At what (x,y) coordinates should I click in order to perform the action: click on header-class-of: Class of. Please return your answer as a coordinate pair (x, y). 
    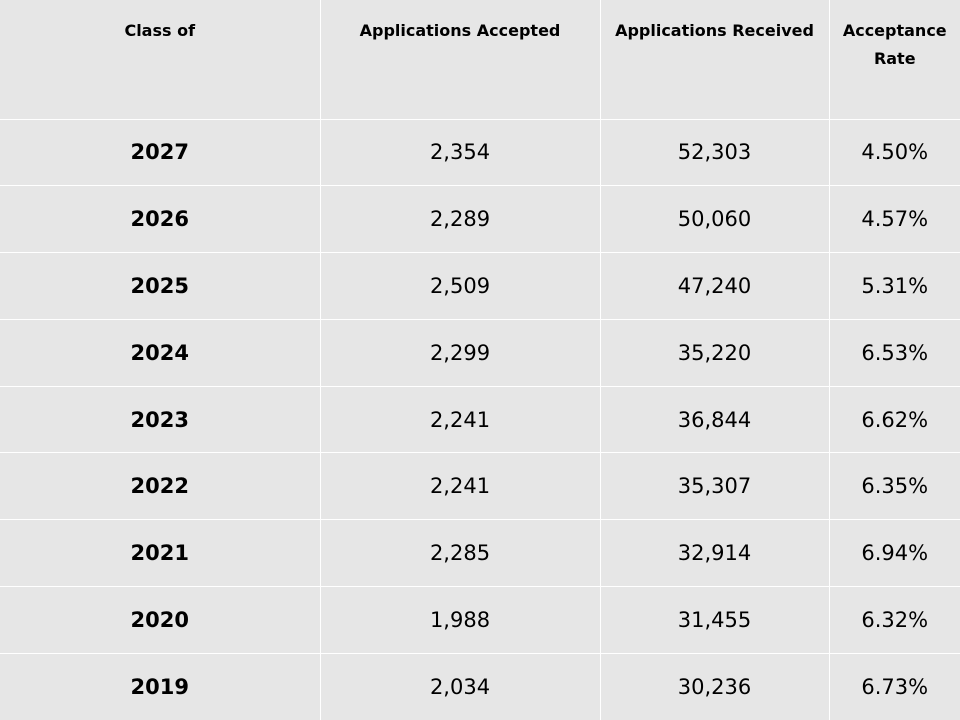
    Looking at the image, I should click on (160, 60).